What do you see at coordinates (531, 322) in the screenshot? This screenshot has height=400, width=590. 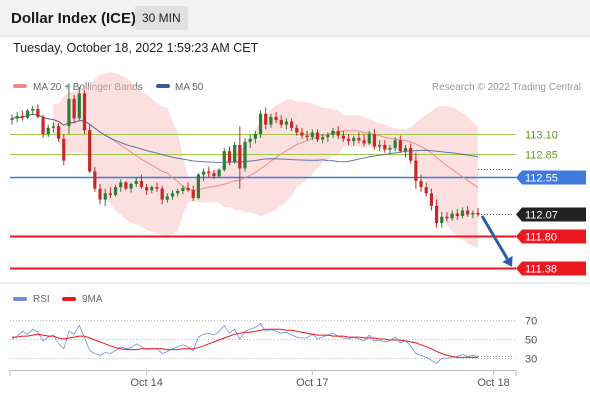 I see `rsi-tick-label: 70` at bounding box center [531, 322].